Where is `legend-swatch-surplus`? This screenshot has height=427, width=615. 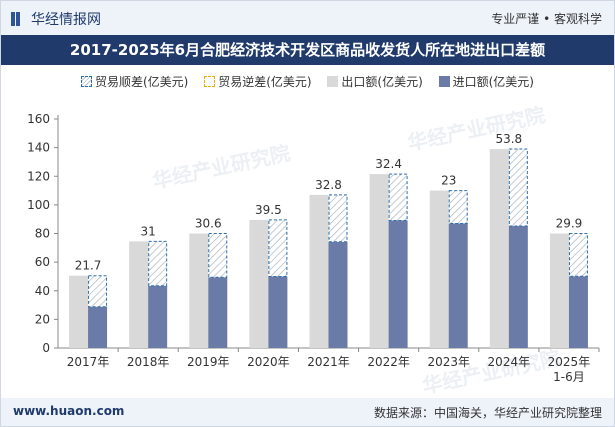 legend-swatch-surplus is located at coordinates (86, 81).